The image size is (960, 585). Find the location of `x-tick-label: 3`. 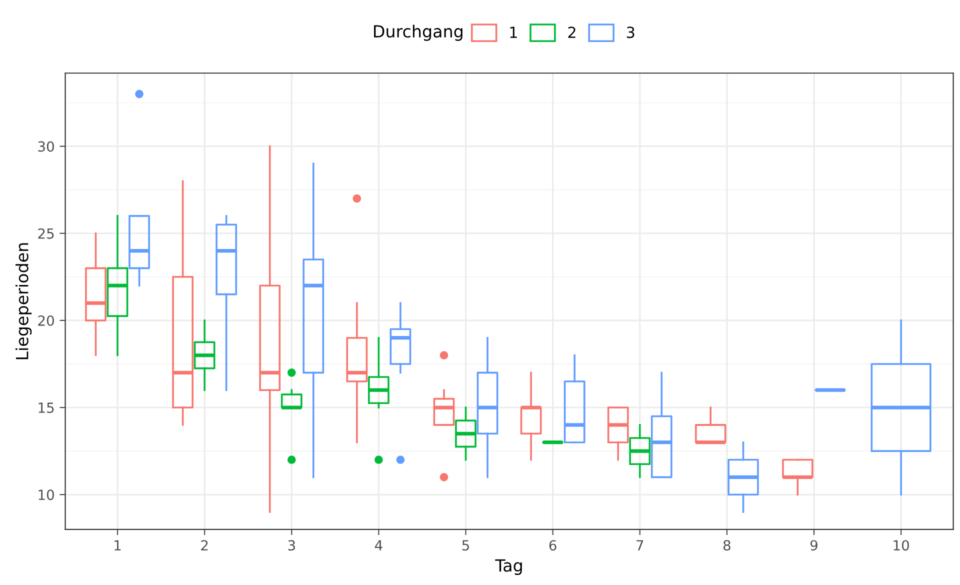

x-tick-label: 3 is located at coordinates (291, 545).